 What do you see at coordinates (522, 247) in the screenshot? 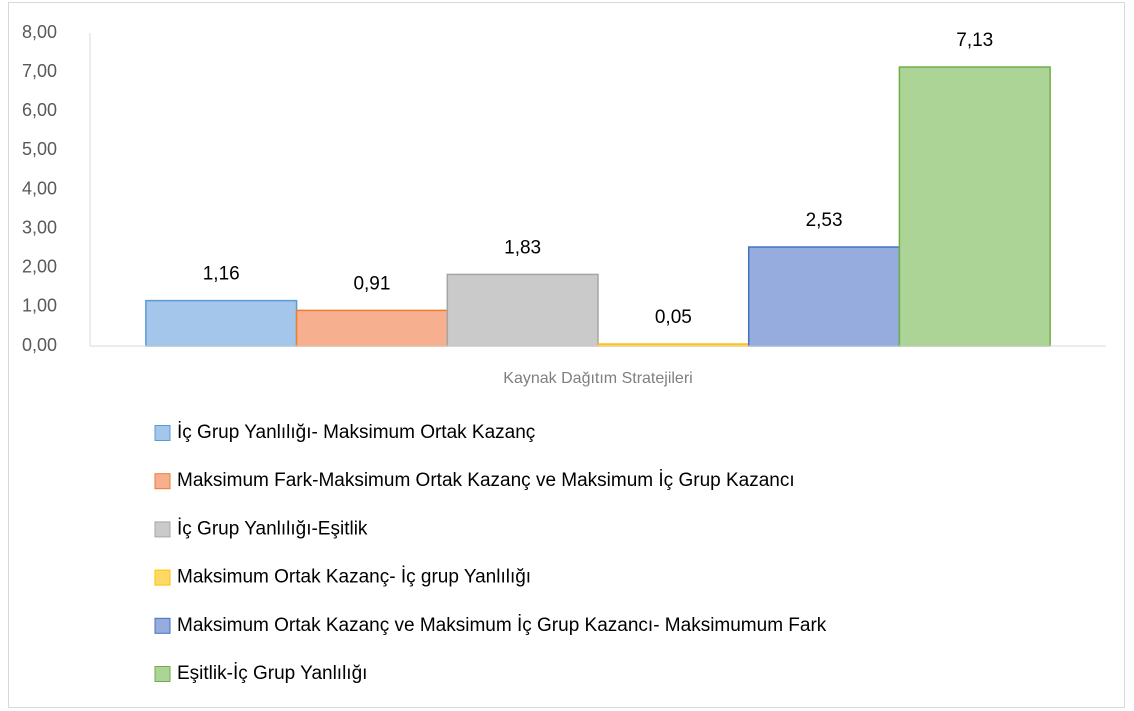
I see `data-label: 1,83` at bounding box center [522, 247].